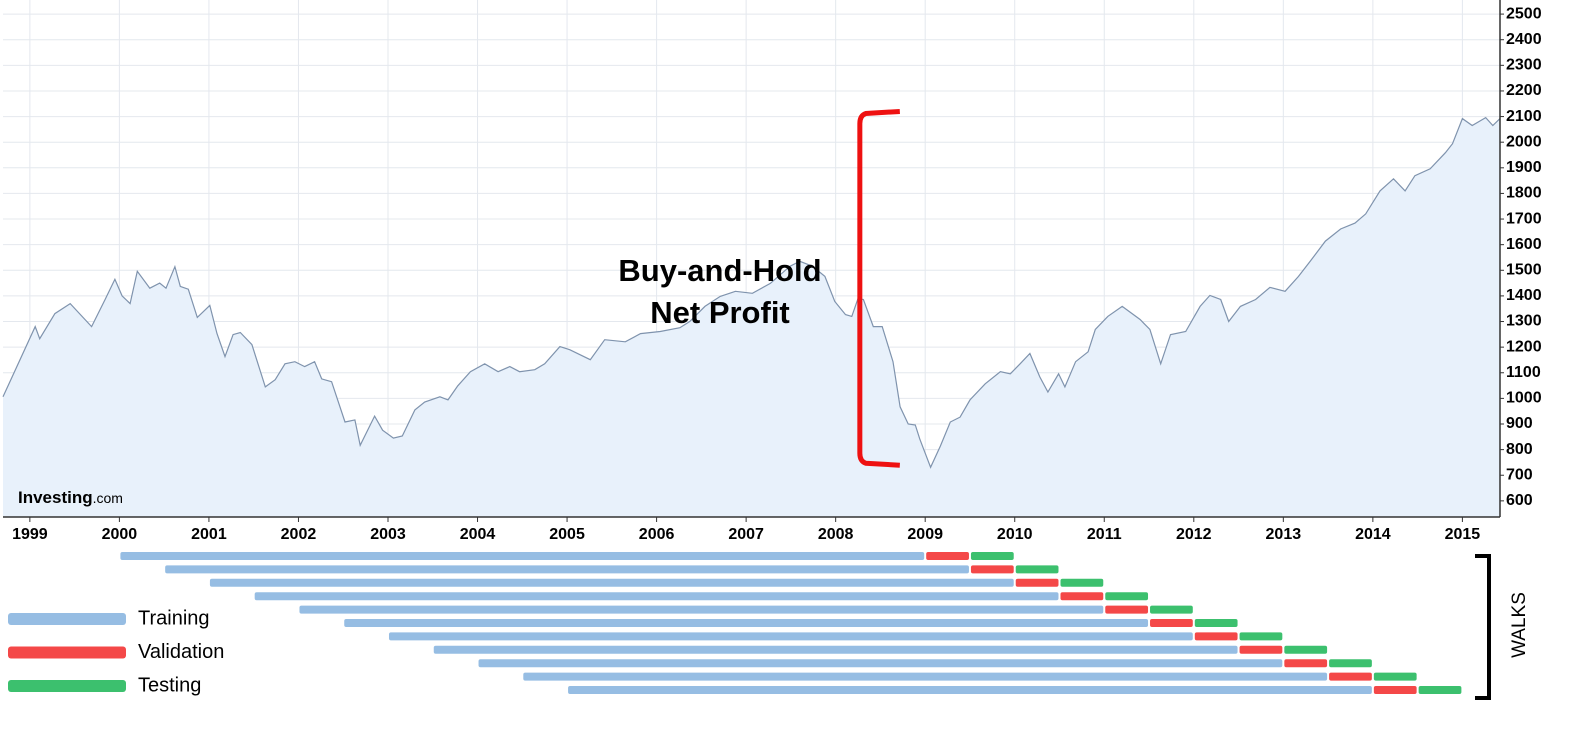 The image size is (1583, 738). Describe the element at coordinates (1524, 90) in the screenshot. I see `y-tick-label: 2200` at that location.